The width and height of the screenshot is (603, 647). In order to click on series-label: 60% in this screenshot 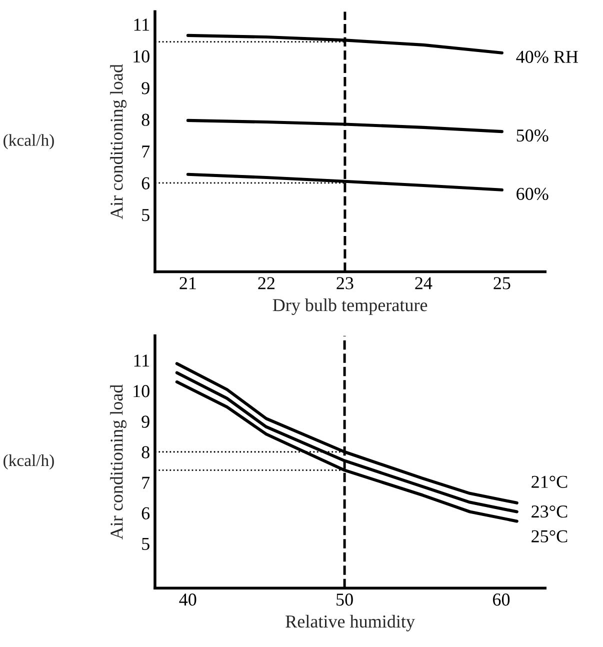, I will do `click(532, 194)`.